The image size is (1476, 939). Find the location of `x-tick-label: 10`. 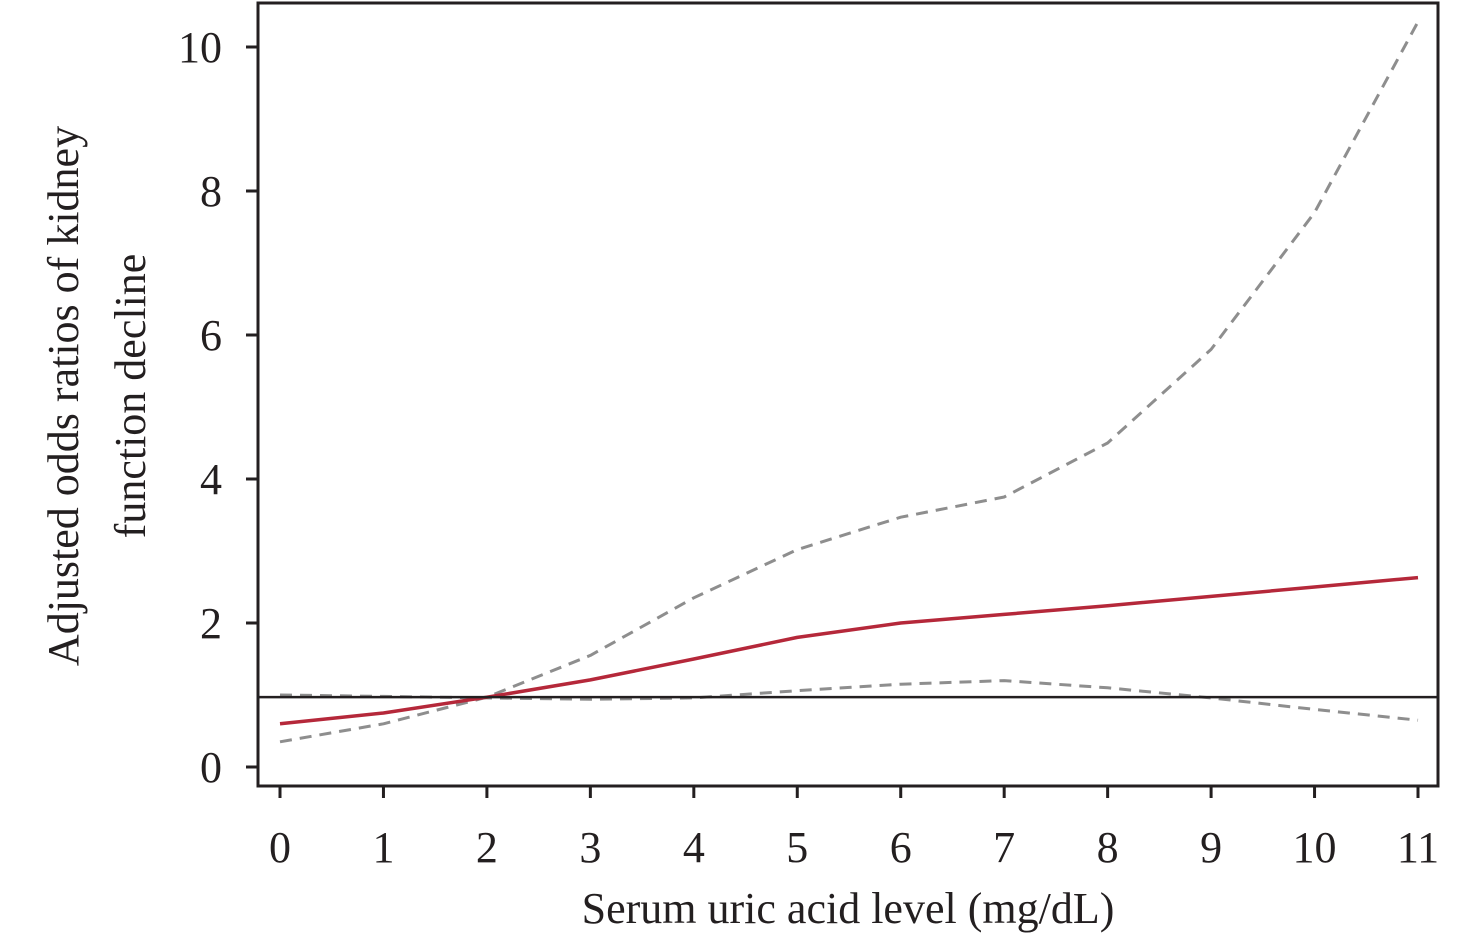

x-tick-label: 10 is located at coordinates (1315, 847).